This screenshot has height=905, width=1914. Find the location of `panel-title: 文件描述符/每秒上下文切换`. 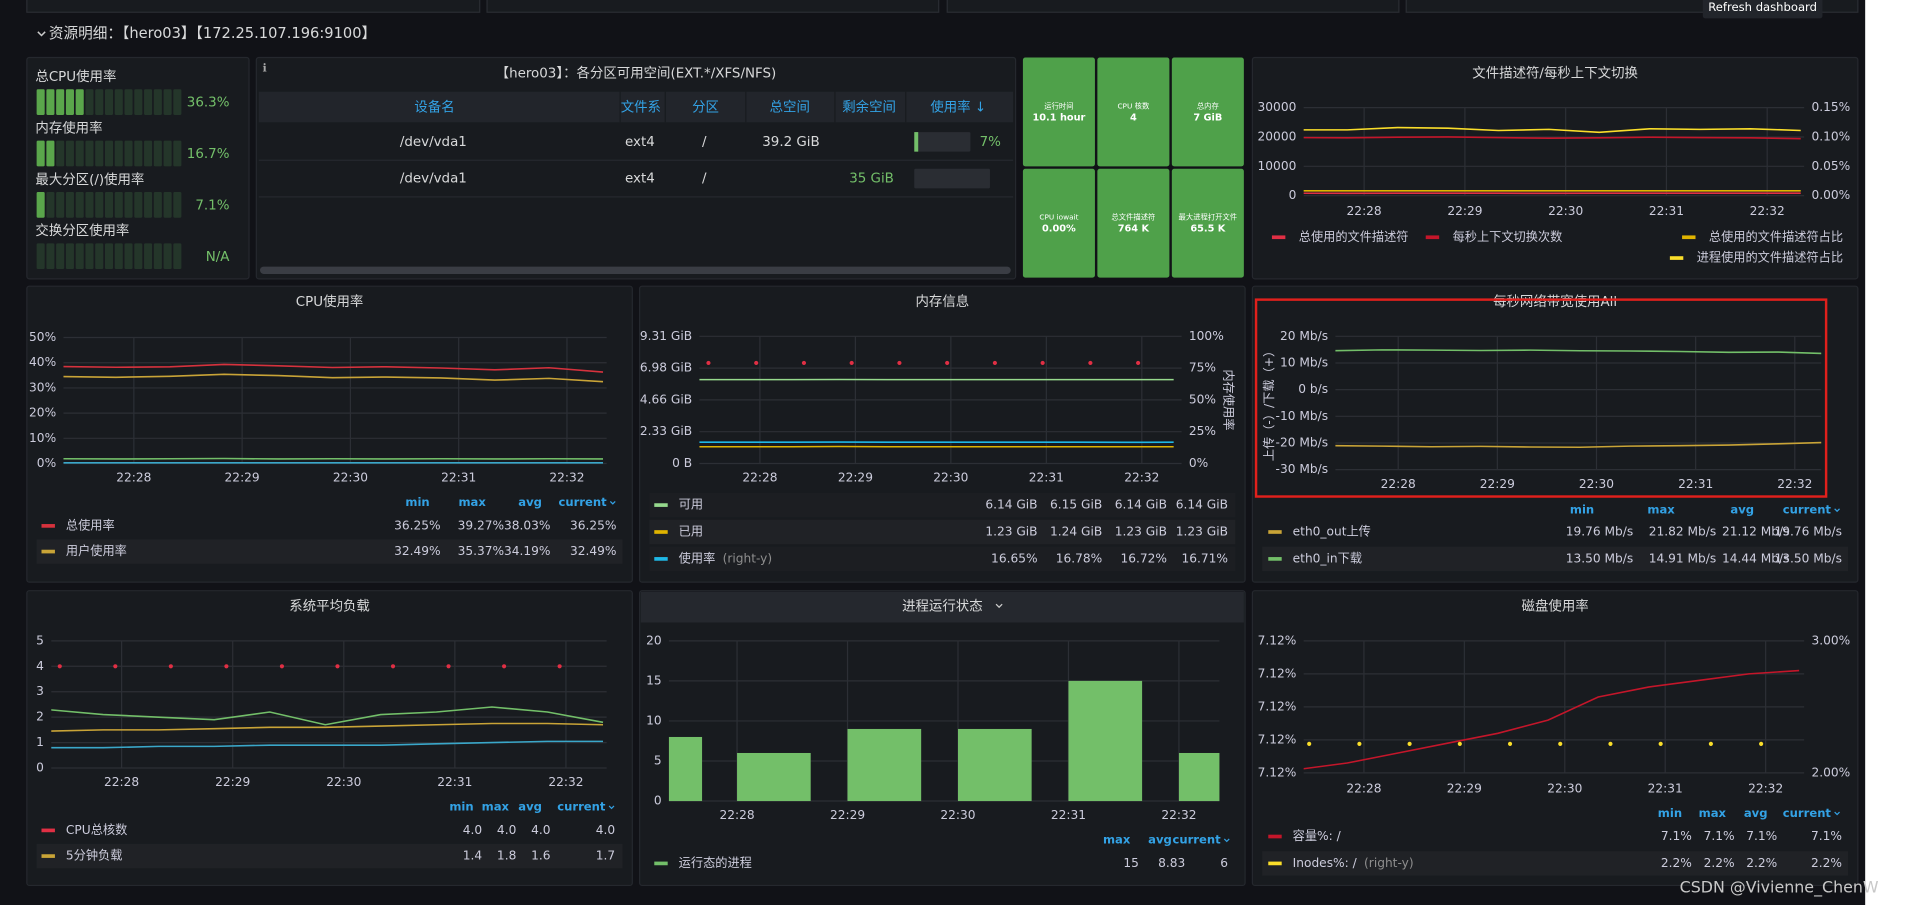

panel-title: 文件描述符/每秒上下文切换 is located at coordinates (1555, 73).